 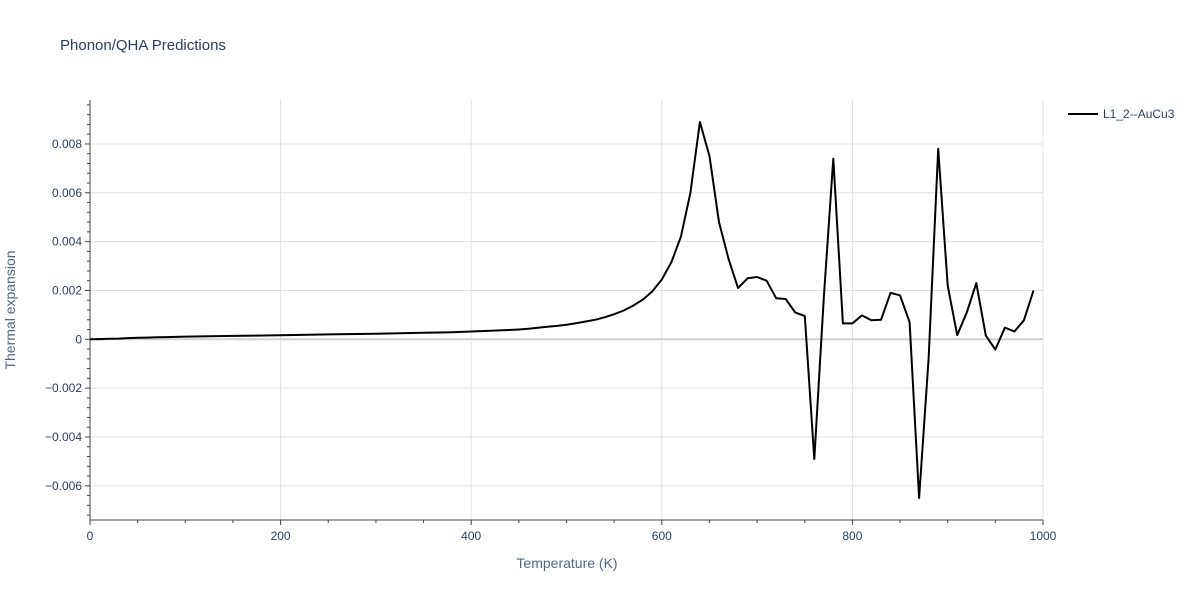 What do you see at coordinates (63, 486) in the screenshot?
I see `y-tick-label: −0.006` at bounding box center [63, 486].